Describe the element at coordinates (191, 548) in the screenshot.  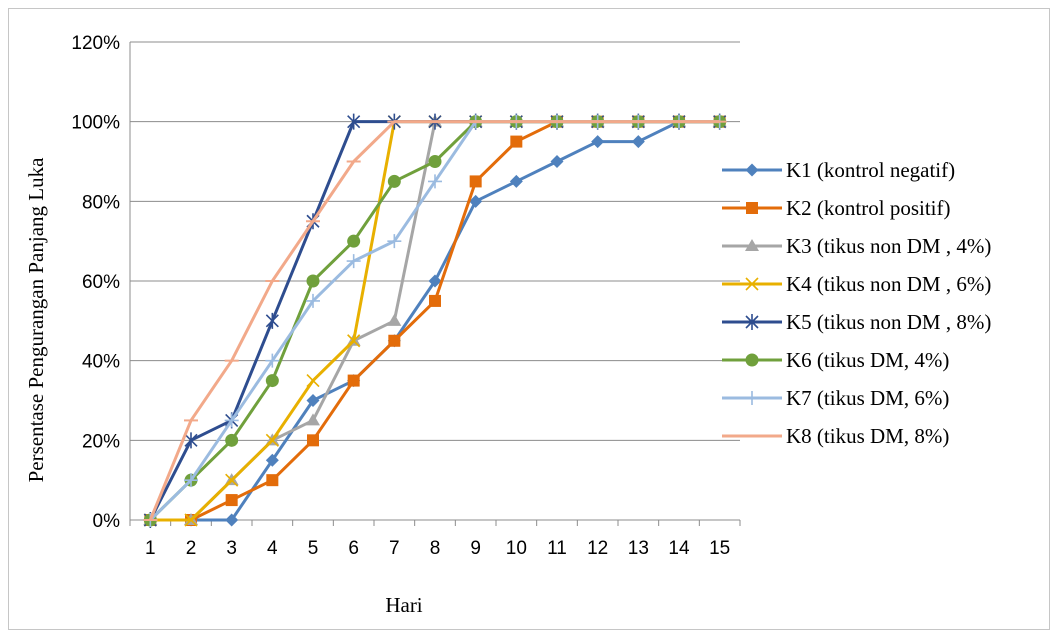
I see `x-tick-label: 2` at that location.